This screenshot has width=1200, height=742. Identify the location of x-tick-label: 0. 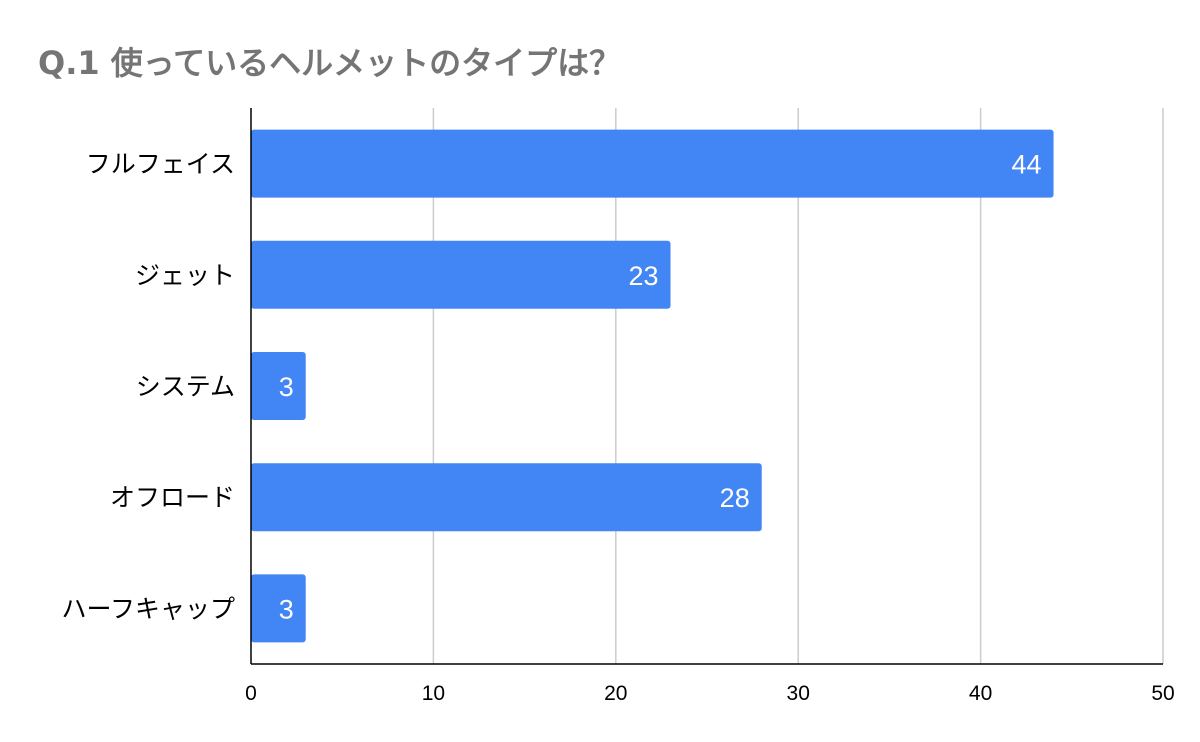
(251, 693).